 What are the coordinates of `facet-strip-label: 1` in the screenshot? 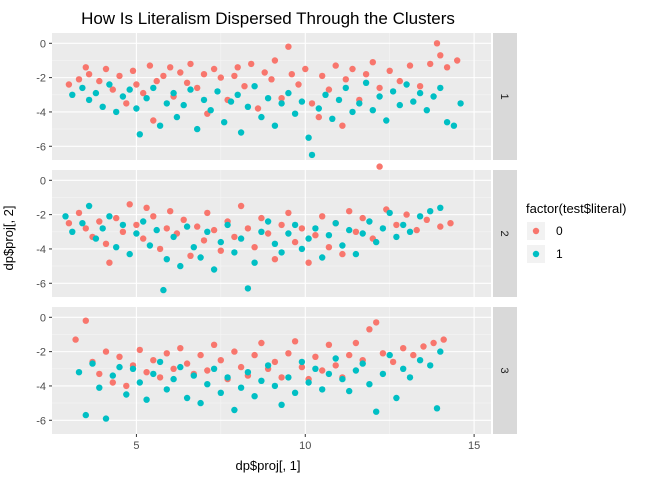 It's located at (504, 96).